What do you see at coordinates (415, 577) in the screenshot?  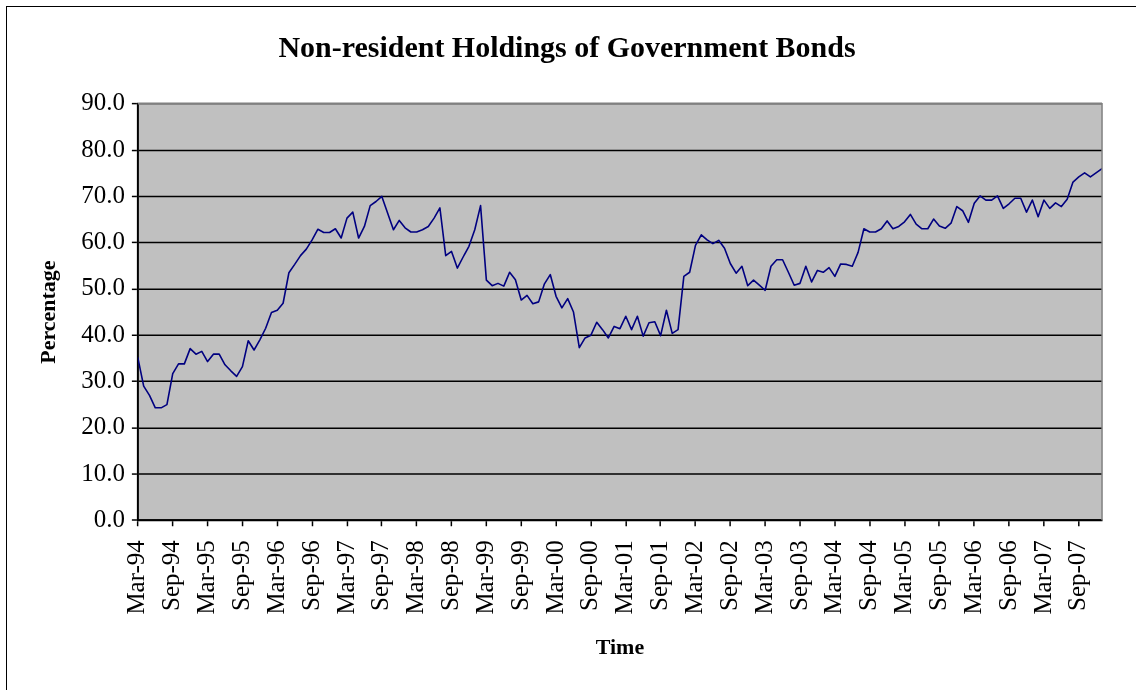 I see `x-tick-label: Mar-98` at bounding box center [415, 577].